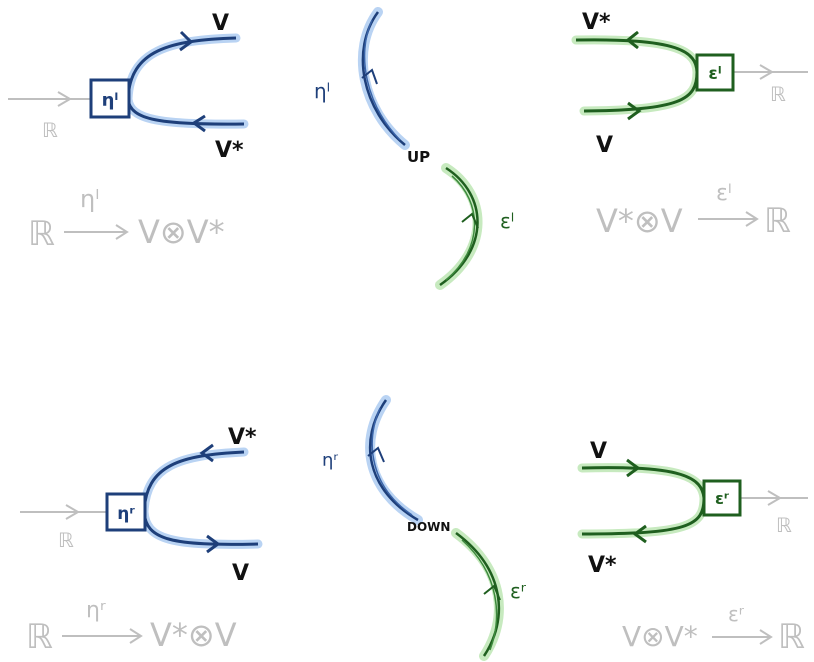 The height and width of the screenshot is (662, 814). What do you see at coordinates (692, 508) in the screenshot?
I see `bottom-right-counit-diagram: εʳ V V* ℝ` at bounding box center [692, 508].